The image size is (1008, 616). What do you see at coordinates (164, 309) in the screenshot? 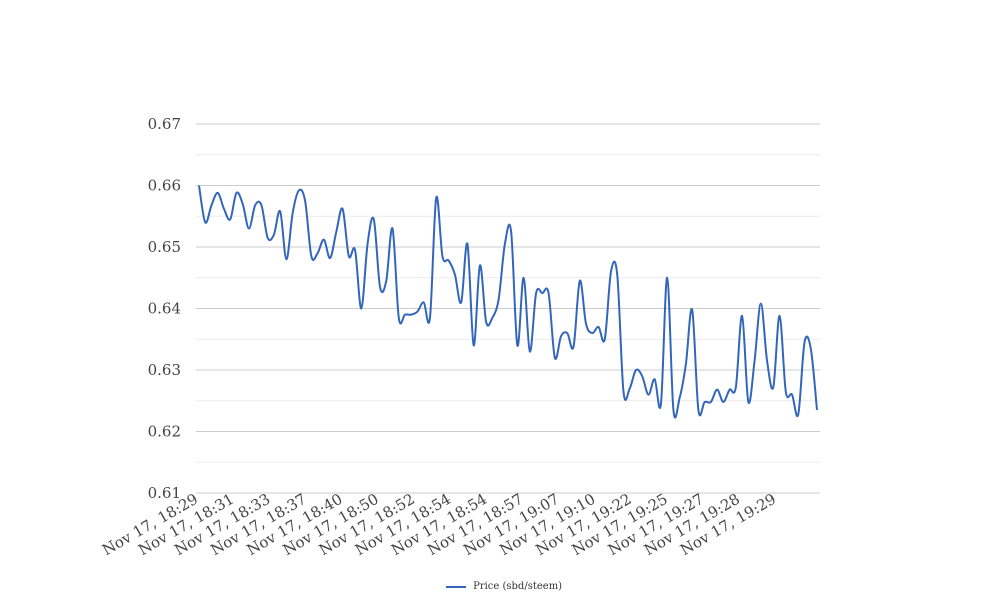
I see `y-tick-label: 0.64` at bounding box center [164, 309].